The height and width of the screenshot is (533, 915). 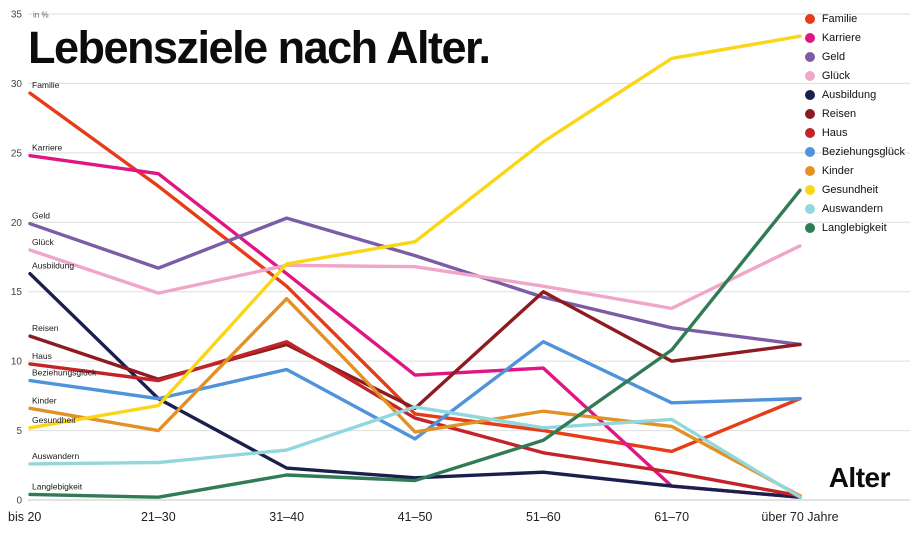 What do you see at coordinates (57, 486) in the screenshot?
I see `series-start-label: Langlebigkeit` at bounding box center [57, 486].